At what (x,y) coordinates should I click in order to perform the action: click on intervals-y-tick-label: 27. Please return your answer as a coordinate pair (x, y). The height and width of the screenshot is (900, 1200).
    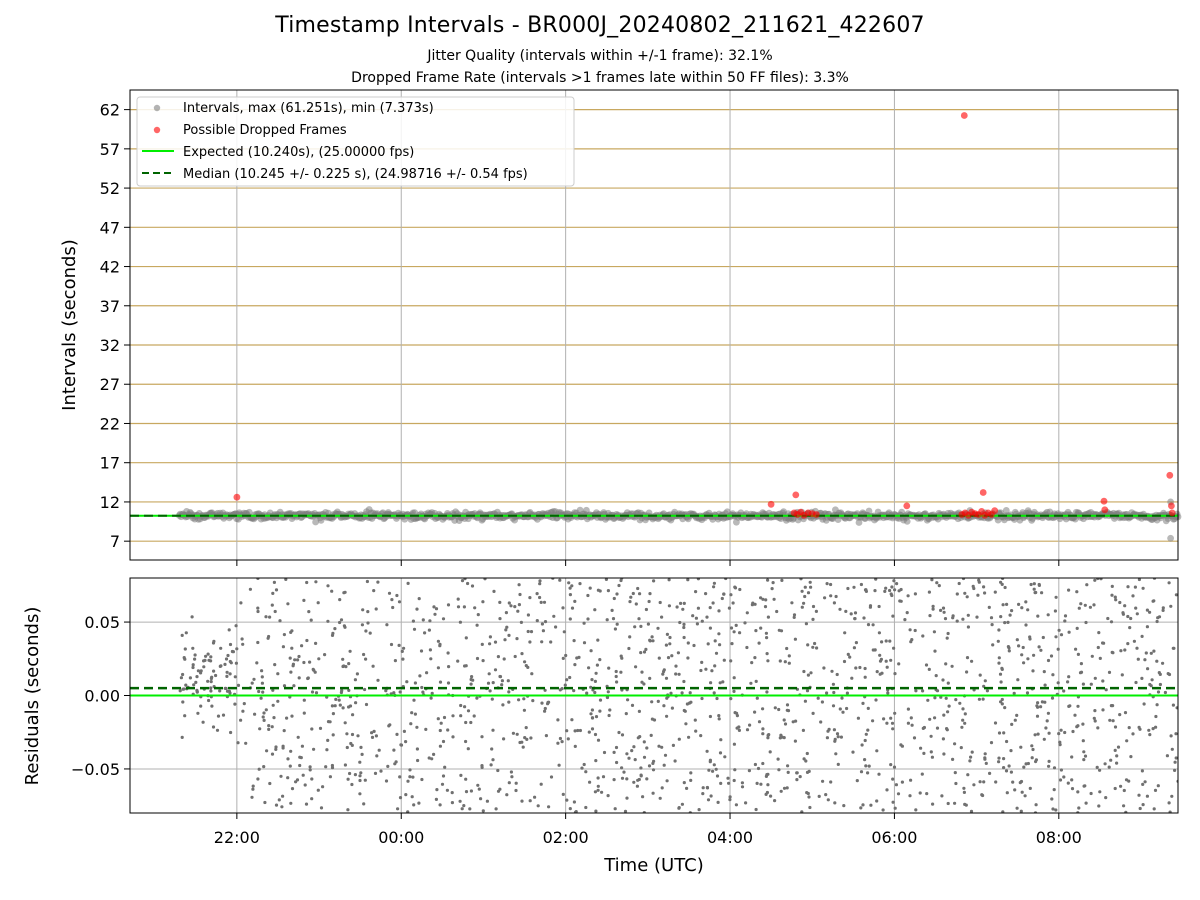
    Looking at the image, I should click on (110, 384).